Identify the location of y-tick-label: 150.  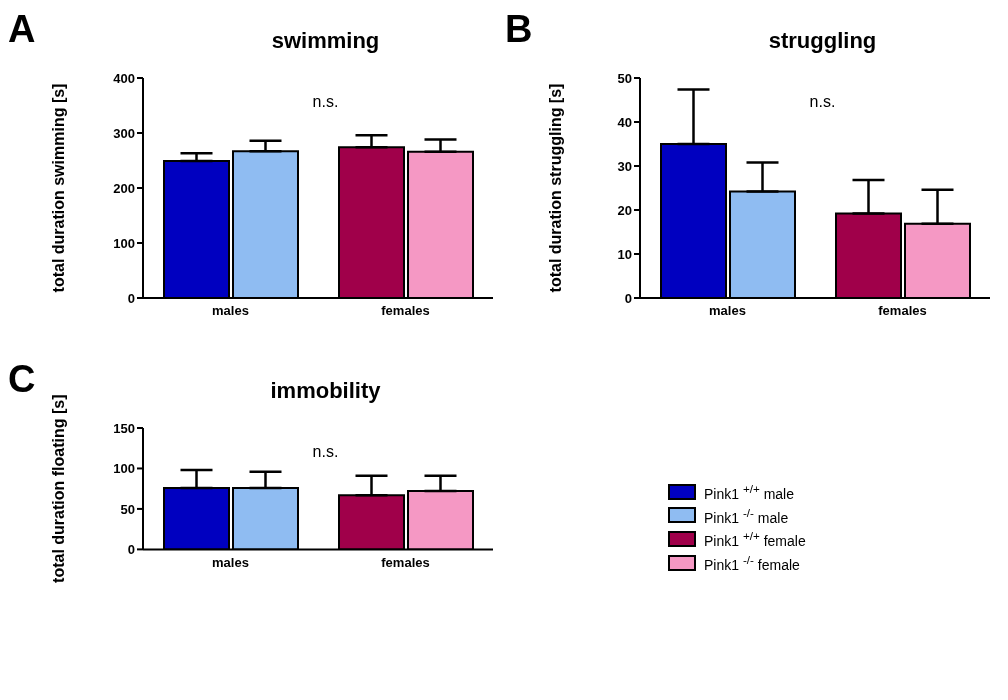
(124, 428).